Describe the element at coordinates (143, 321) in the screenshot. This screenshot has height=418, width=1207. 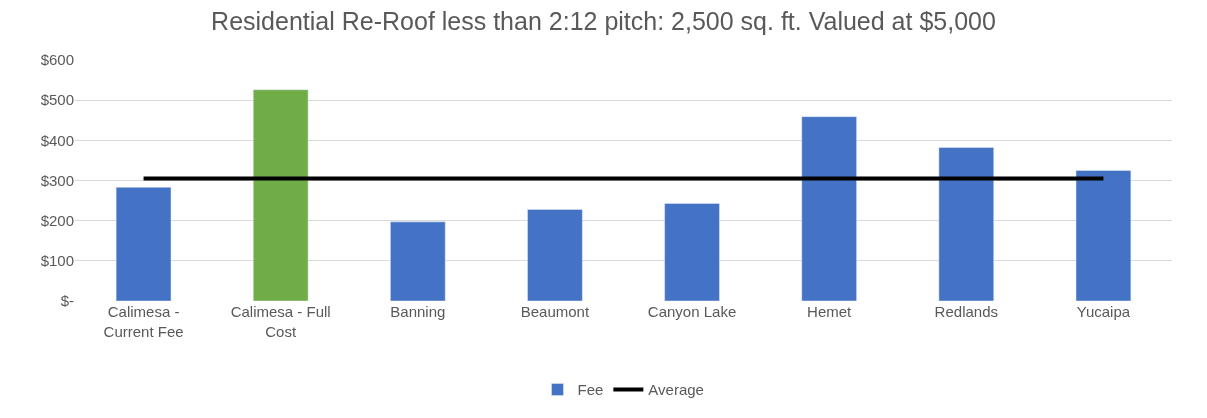
I see `x-tick-label: Calimesa - Current Fee` at that location.